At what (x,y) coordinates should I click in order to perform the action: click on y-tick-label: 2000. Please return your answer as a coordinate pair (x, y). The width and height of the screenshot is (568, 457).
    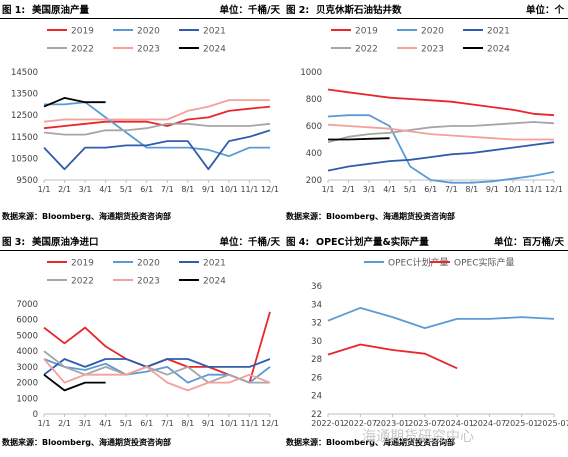
    Looking at the image, I should click on (27, 384).